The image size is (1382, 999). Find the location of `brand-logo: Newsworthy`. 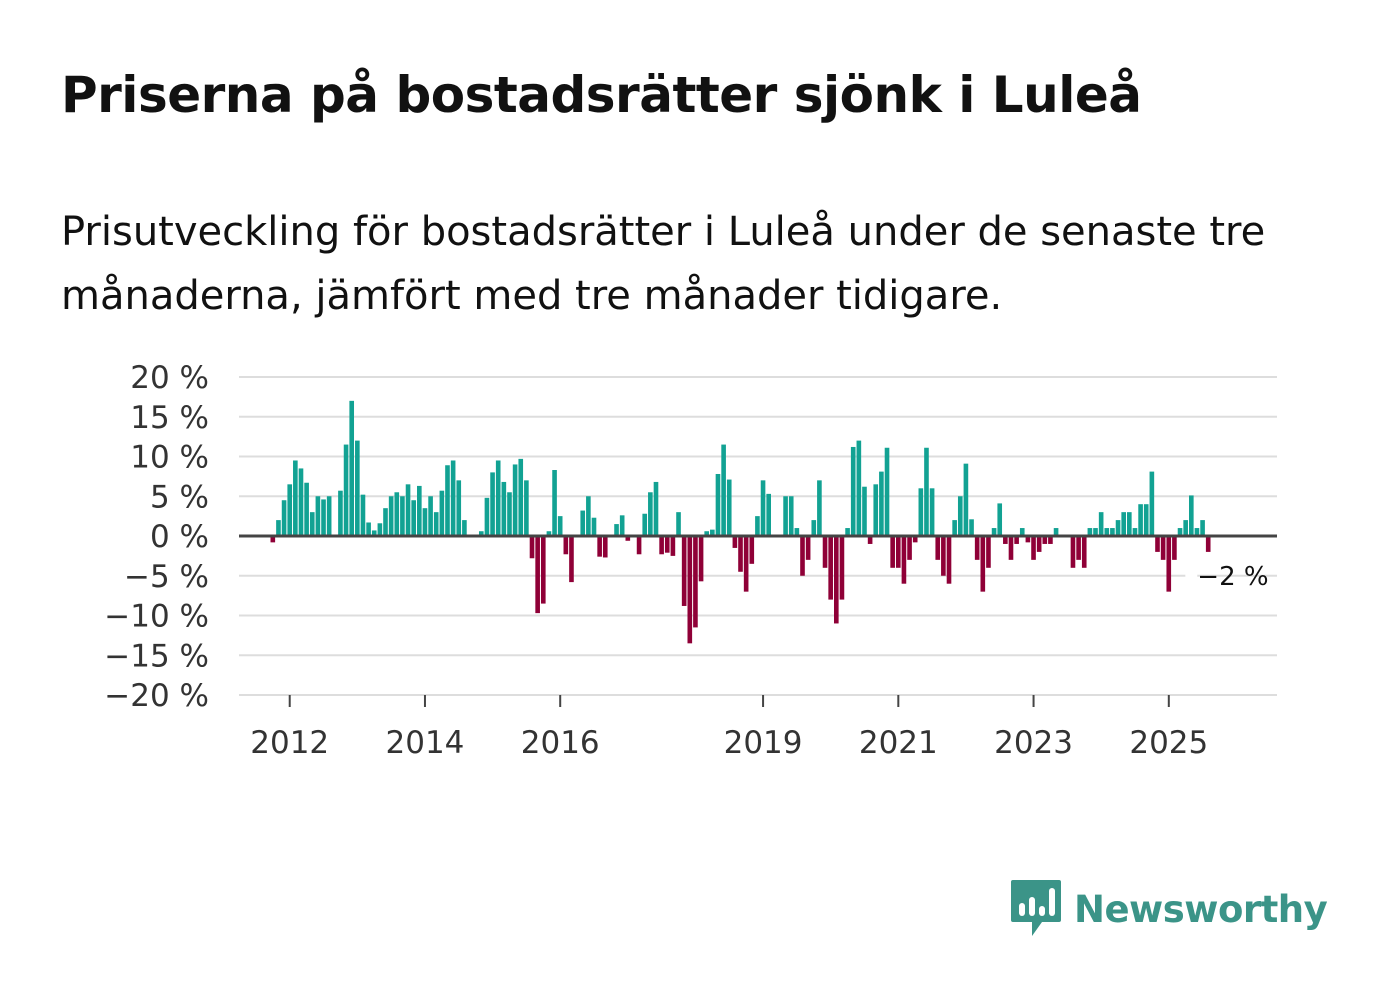

brand-logo: Newsworthy is located at coordinates (1169, 909).